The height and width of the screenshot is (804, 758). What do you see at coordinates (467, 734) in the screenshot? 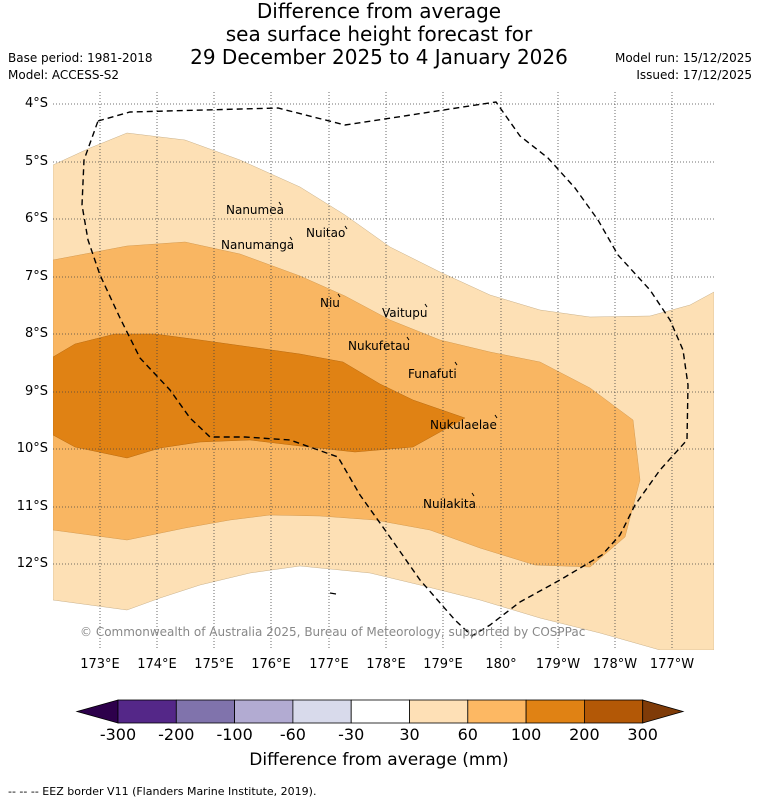
I see `colorbar-tick-label: 60` at bounding box center [467, 734].